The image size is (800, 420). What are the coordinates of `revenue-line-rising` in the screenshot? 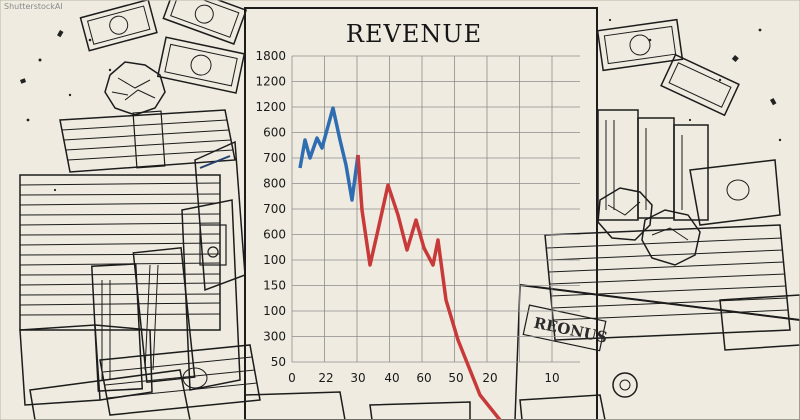 It's located at (329, 154).